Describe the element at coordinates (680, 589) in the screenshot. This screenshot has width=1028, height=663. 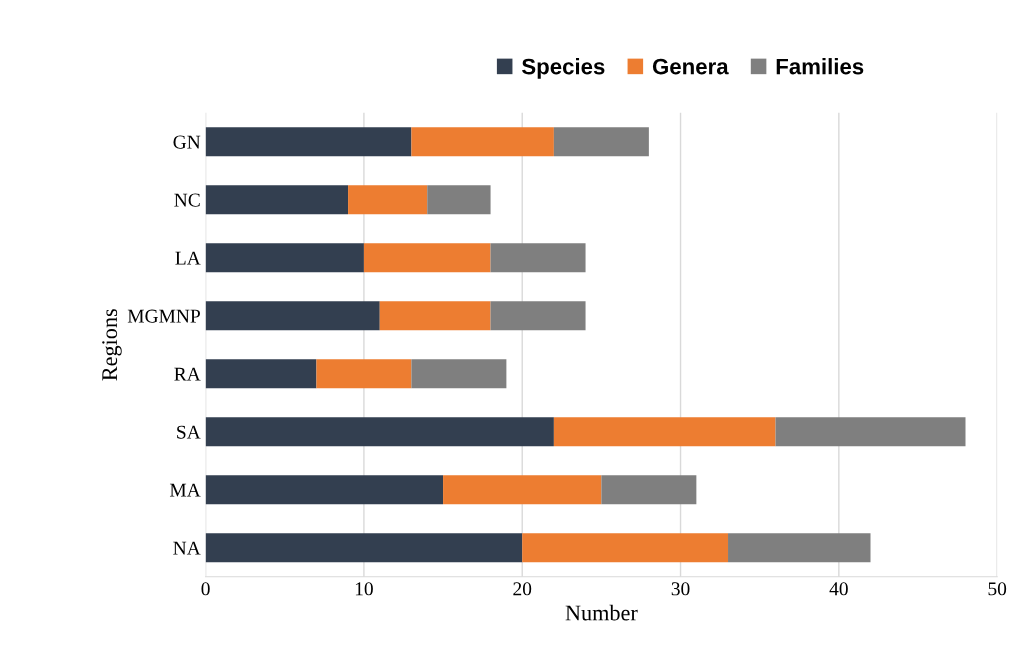
I see `x-tick-label: 30` at that location.